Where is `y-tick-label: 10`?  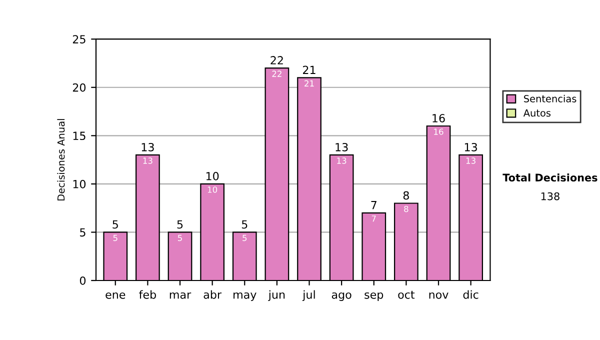 y-tick-label: 10 is located at coordinates (79, 184).